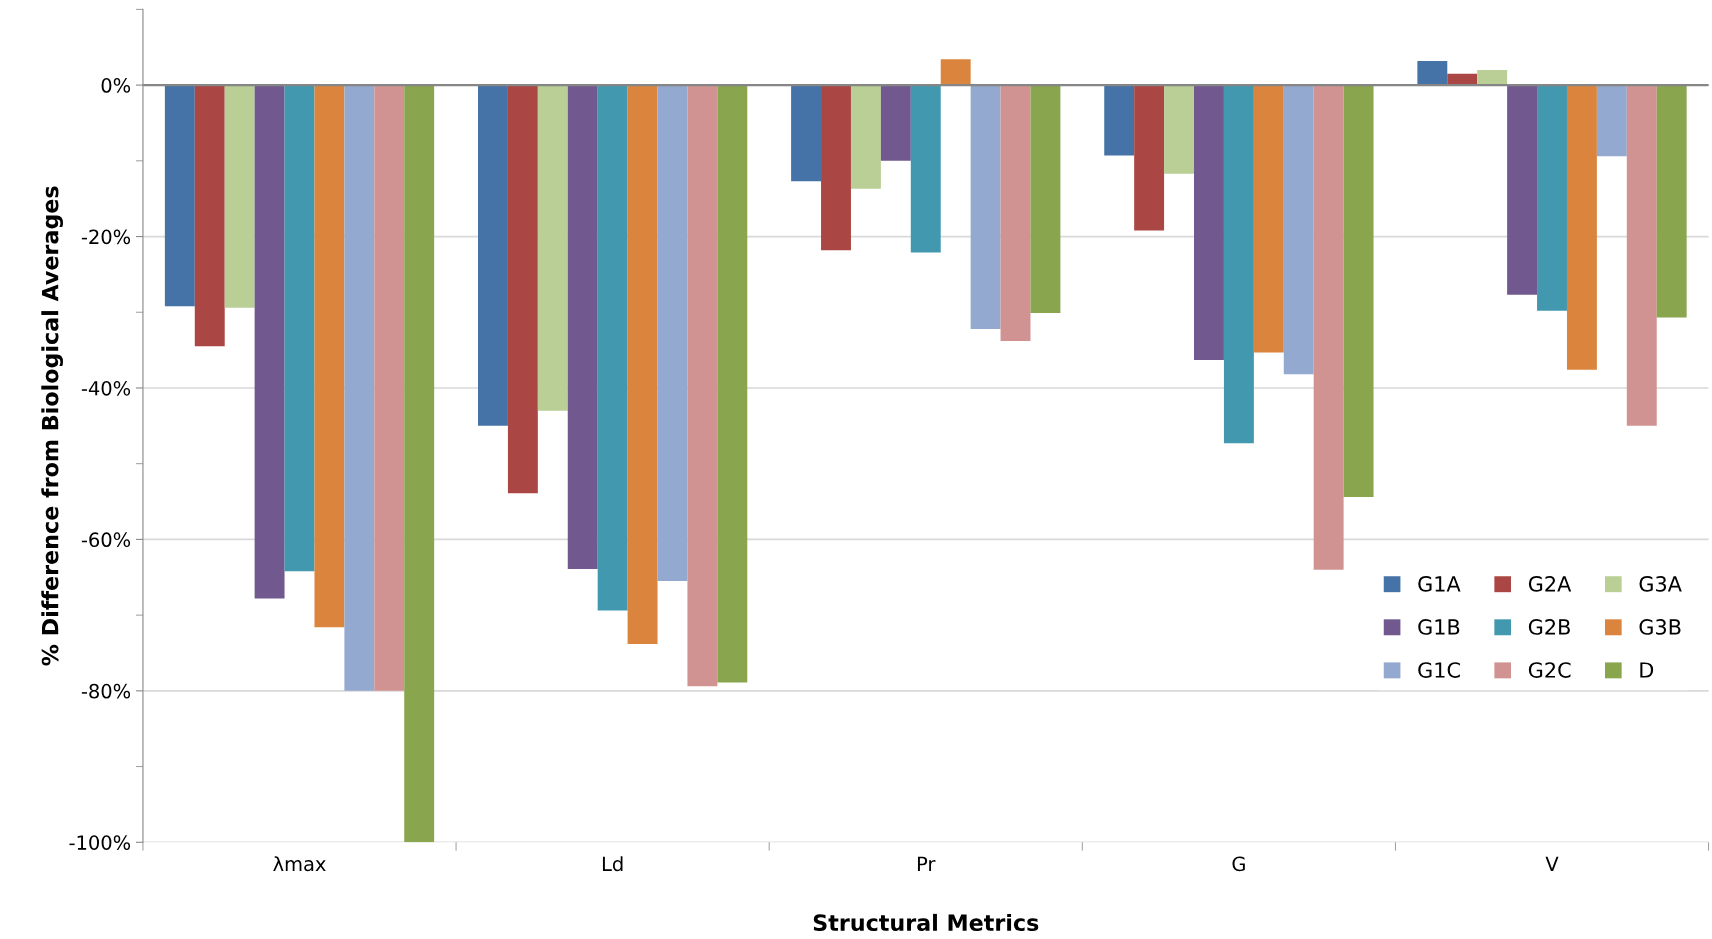 The width and height of the screenshot is (1712, 939). Describe the element at coordinates (106, 237) in the screenshot. I see `y-tick-label: -20%` at that location.